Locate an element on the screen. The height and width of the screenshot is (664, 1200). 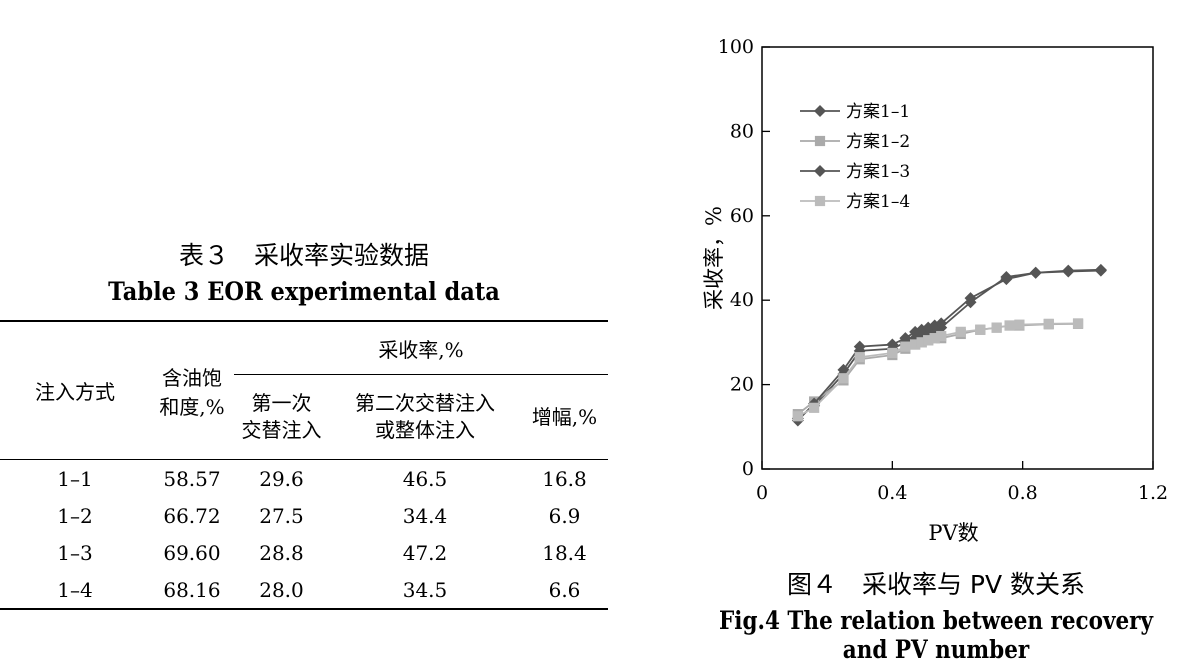
table-row: 1–1 58.57 29.6 46.5 16.8 is located at coordinates (304, 479).